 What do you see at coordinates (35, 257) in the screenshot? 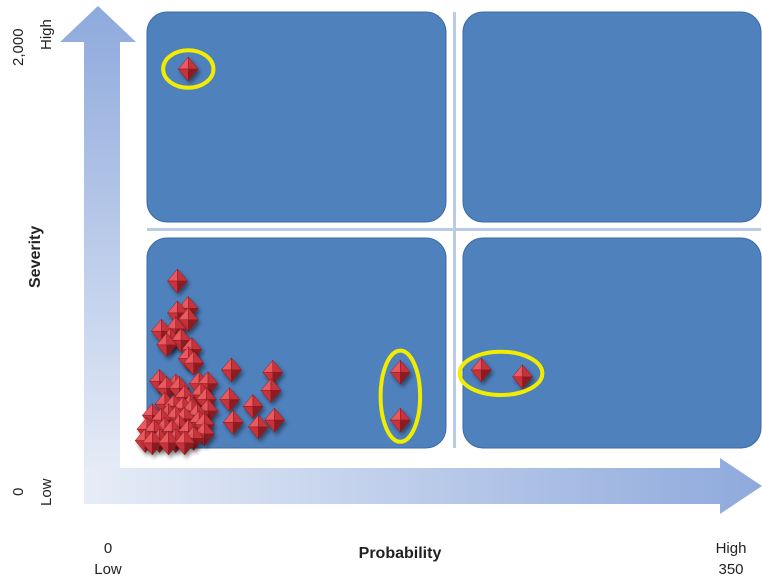
I see `y-axis-title: Severity` at bounding box center [35, 257].